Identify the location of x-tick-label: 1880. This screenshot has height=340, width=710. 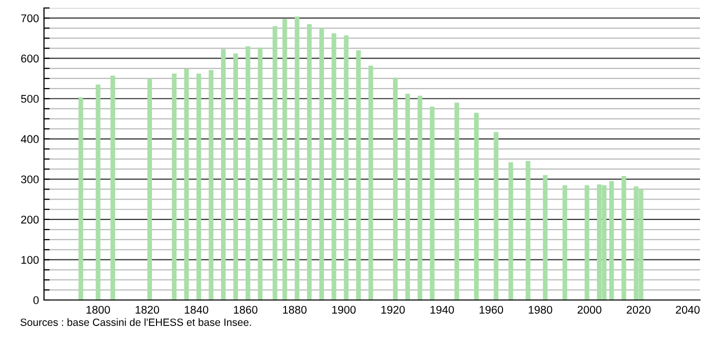
(295, 310).